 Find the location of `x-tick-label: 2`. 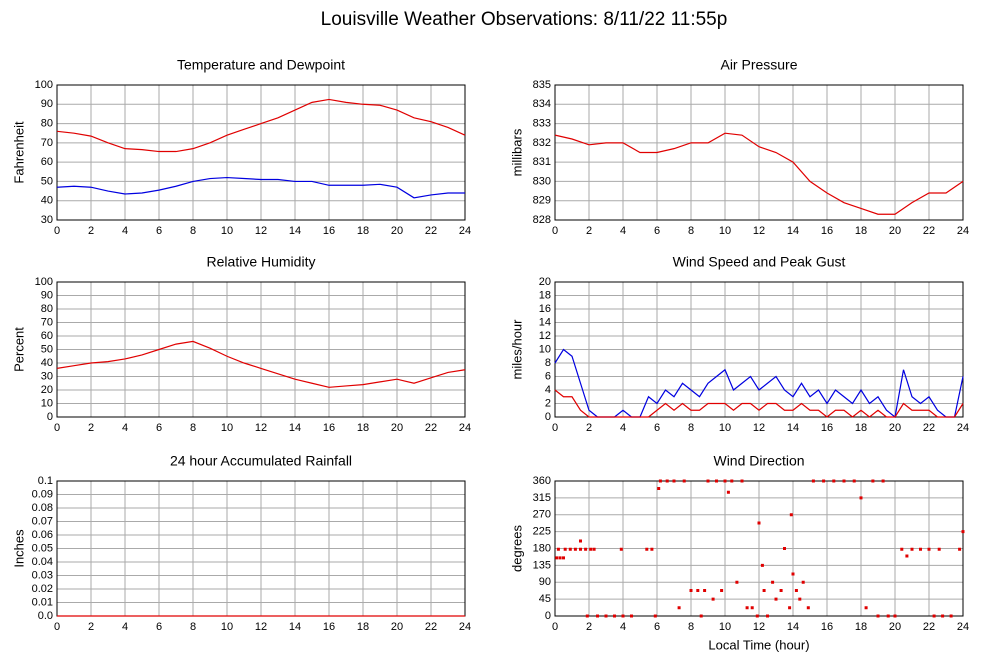

x-tick-label: 2 is located at coordinates (91, 627).